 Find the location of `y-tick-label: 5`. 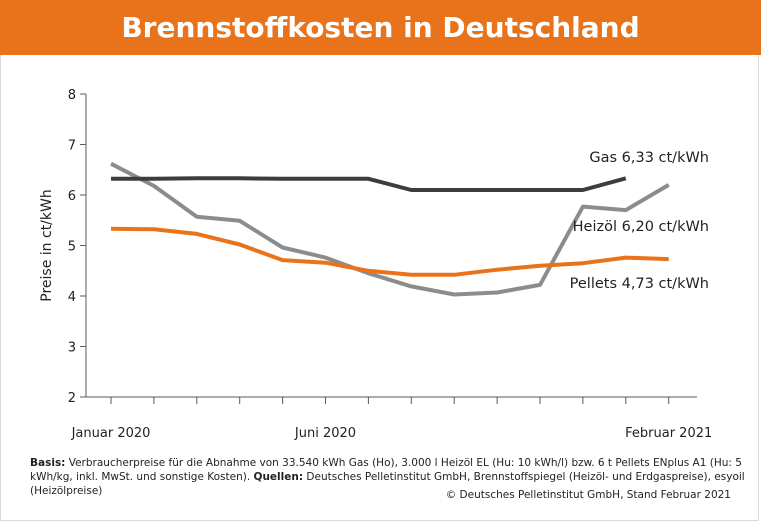

y-tick-label: 5 is located at coordinates (72, 247).